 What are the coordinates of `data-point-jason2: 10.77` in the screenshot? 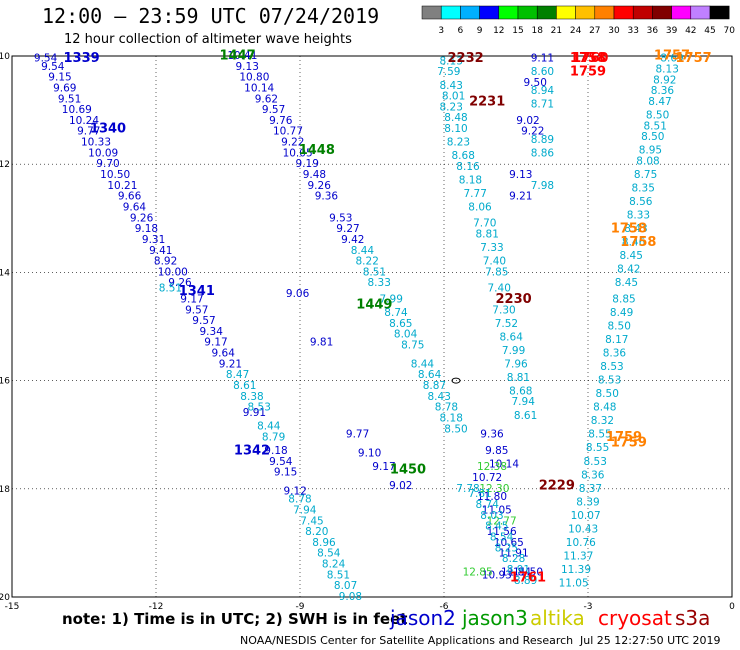 It's located at (288, 132).